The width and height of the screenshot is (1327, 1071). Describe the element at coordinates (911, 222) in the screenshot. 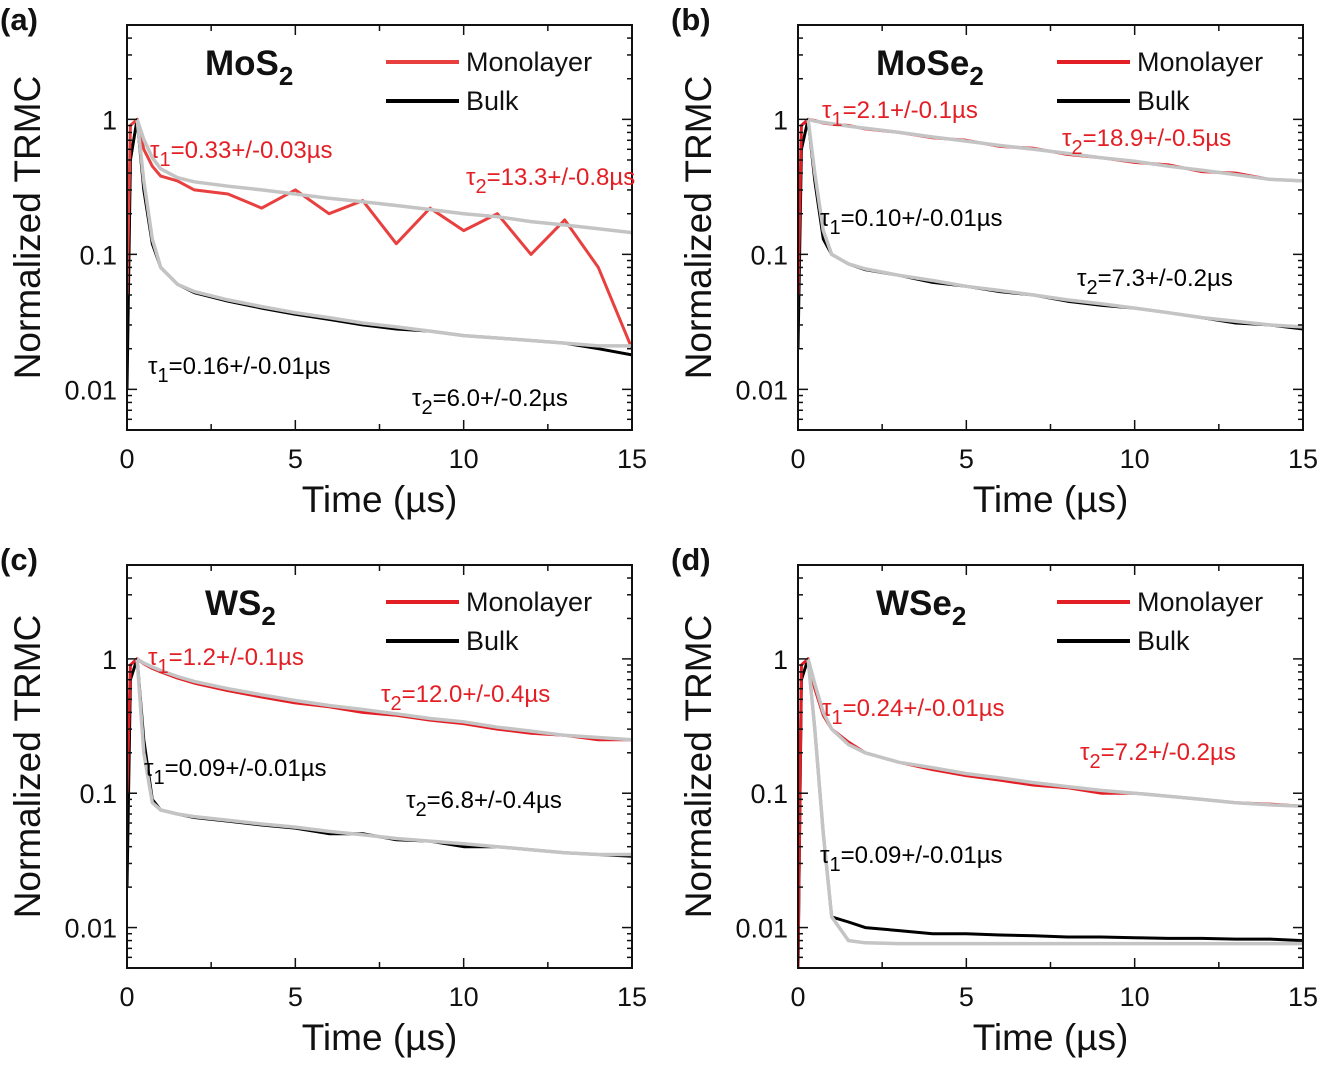

I see `fit-time-constant-annotation: τ1=0.10+/-0.01µs` at that location.